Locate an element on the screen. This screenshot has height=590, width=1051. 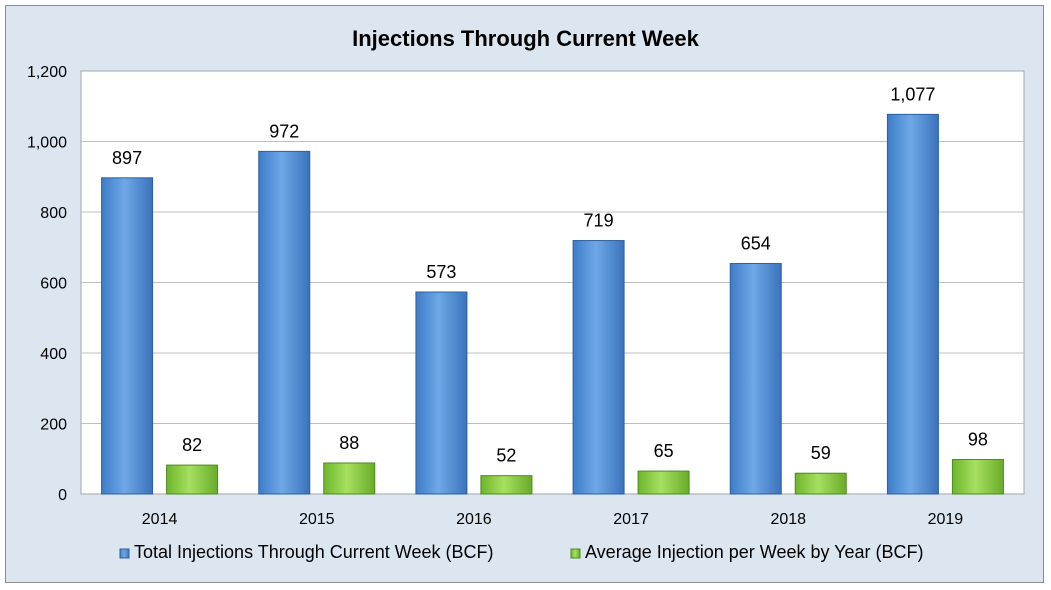
y-tick-label: 400 is located at coordinates (53, 354).